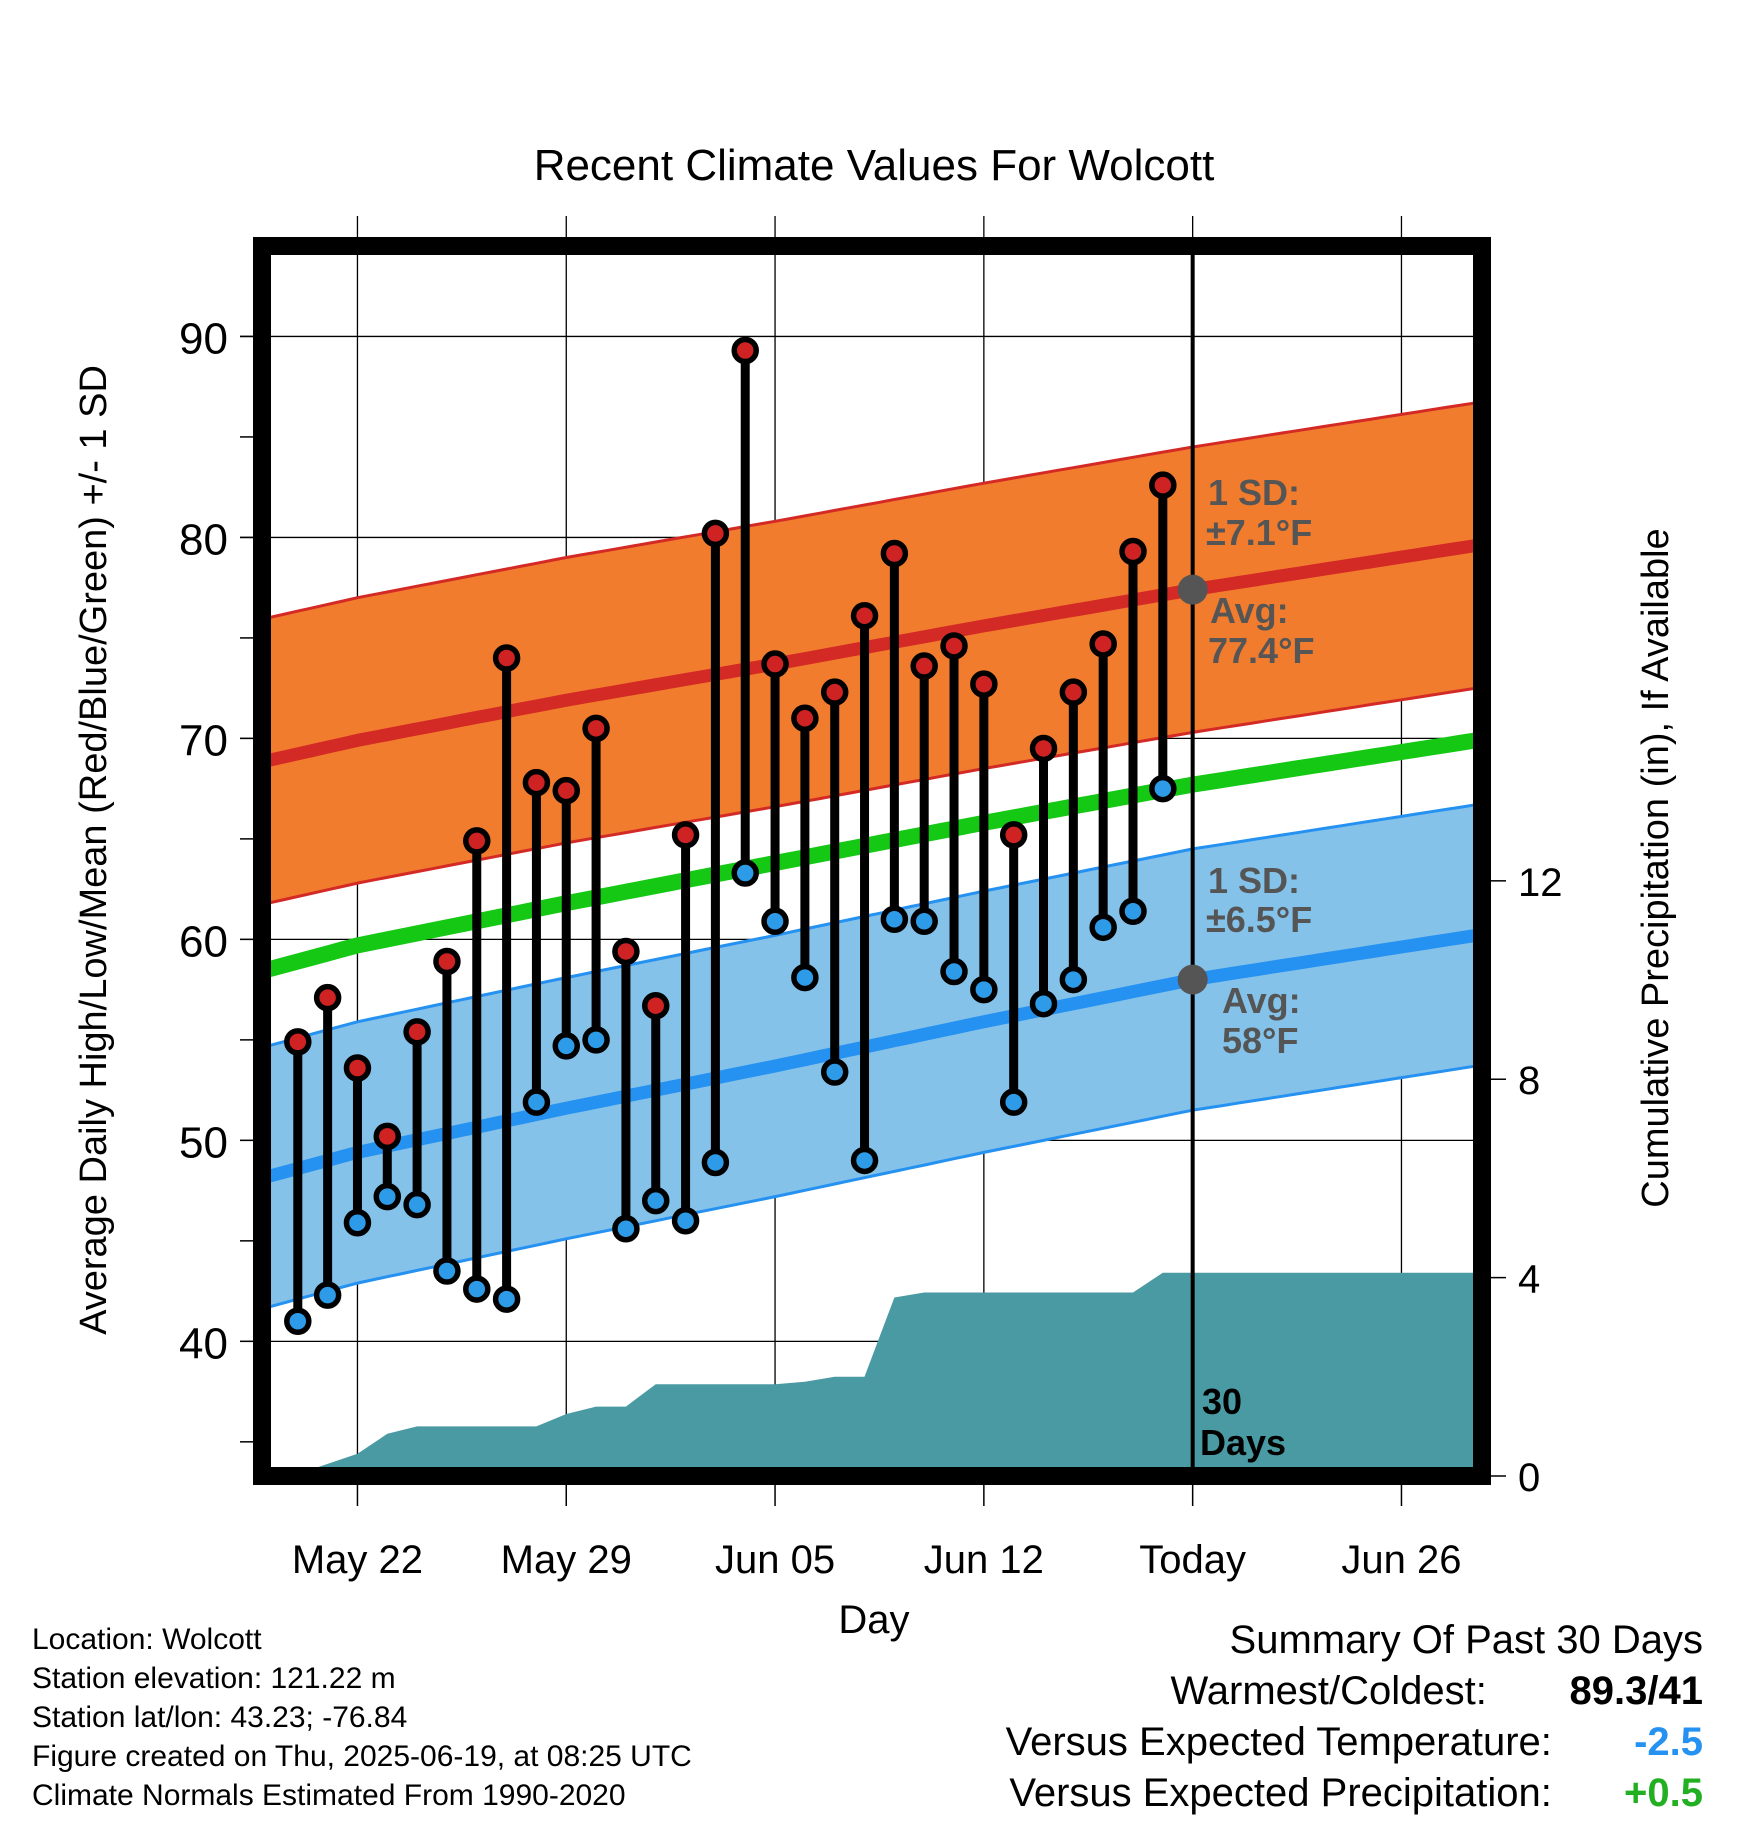  Describe the element at coordinates (1529, 1478) in the screenshot. I see `y2-tick-label: 0` at that location.